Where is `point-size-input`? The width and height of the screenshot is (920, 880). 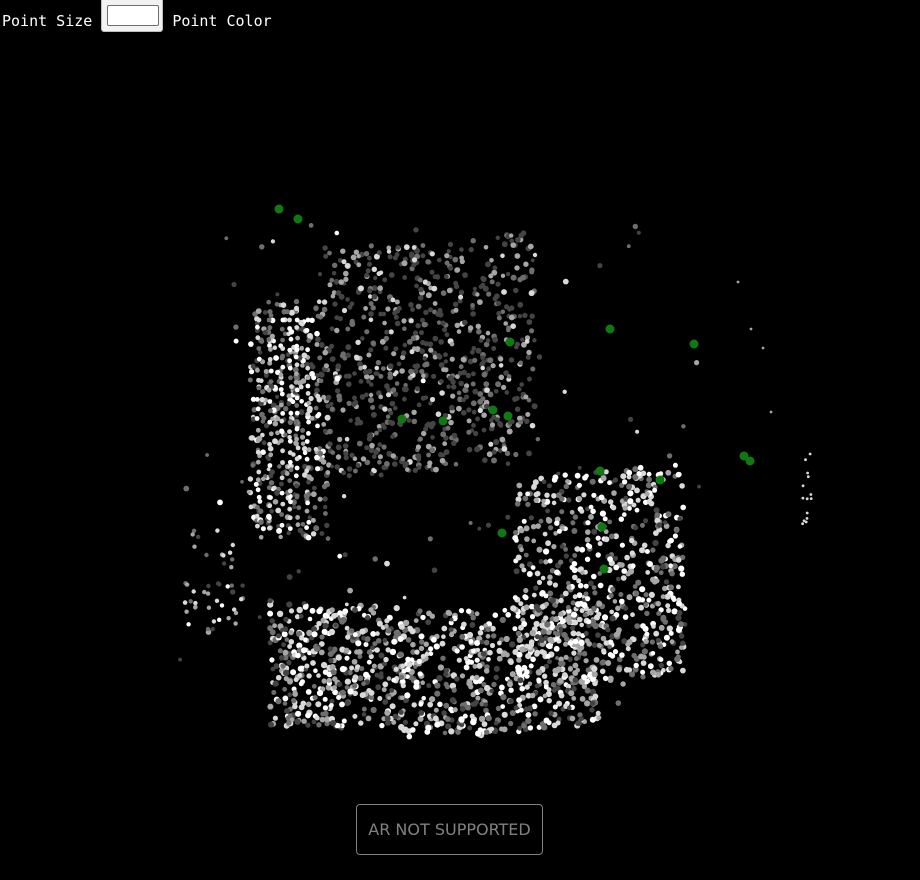
point-size-input is located at coordinates (133, 15).